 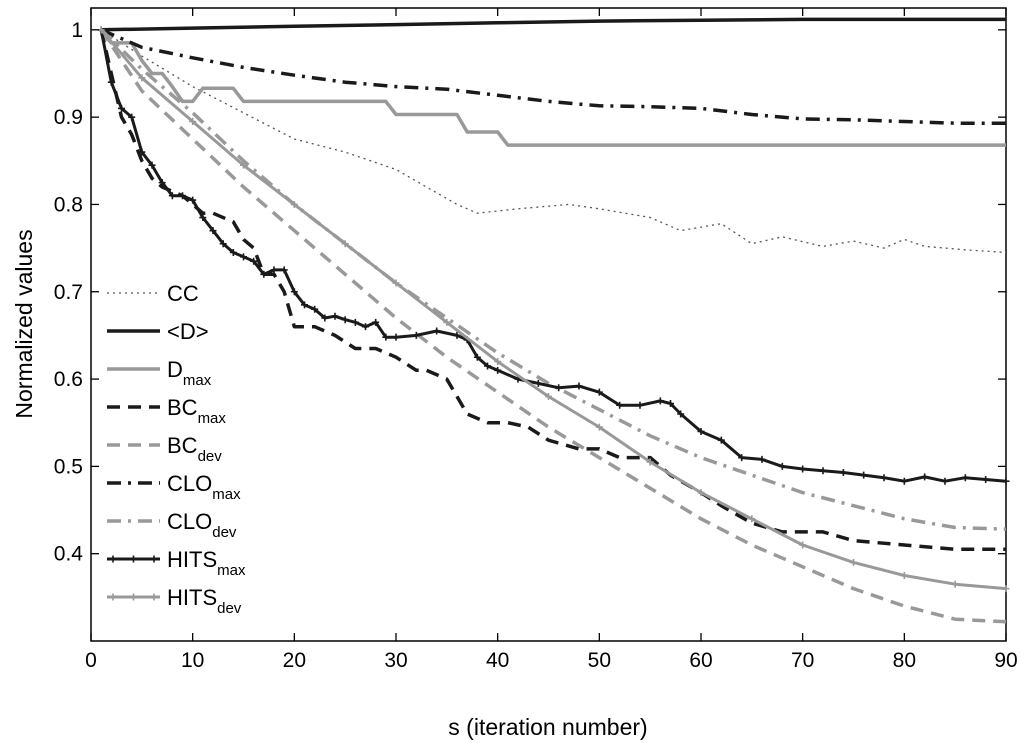 What do you see at coordinates (68, 292) in the screenshot?
I see `y-tick-label: 0.7` at bounding box center [68, 292].